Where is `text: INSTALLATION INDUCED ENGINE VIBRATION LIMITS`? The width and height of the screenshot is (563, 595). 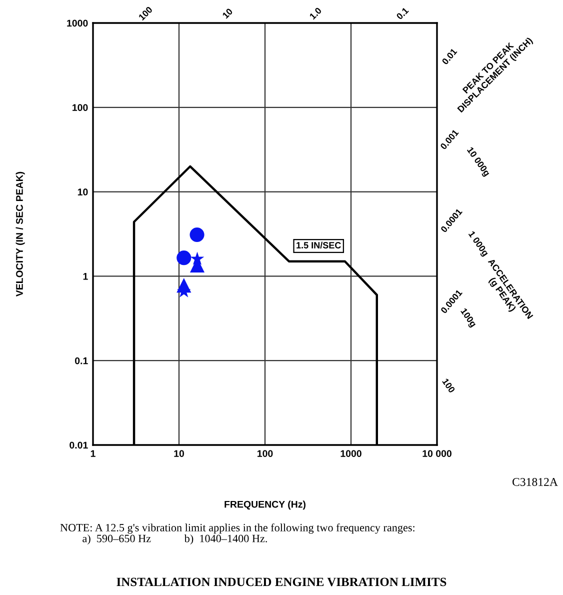 text: INSTALLATION INDUCED ENGINE VIBRATION LIMITS is located at coordinates (281, 582).